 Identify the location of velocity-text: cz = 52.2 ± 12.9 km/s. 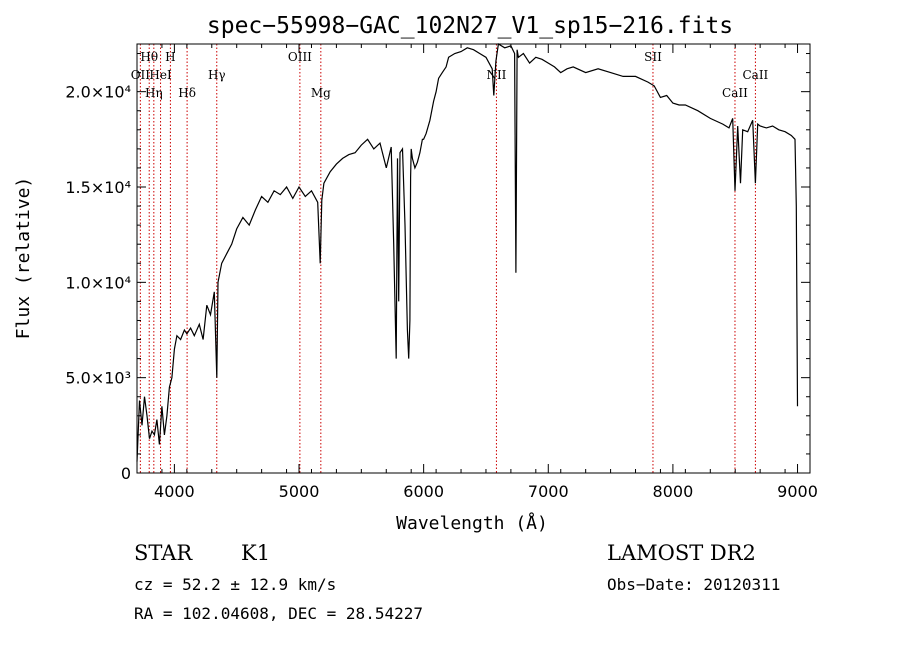
(235, 584).